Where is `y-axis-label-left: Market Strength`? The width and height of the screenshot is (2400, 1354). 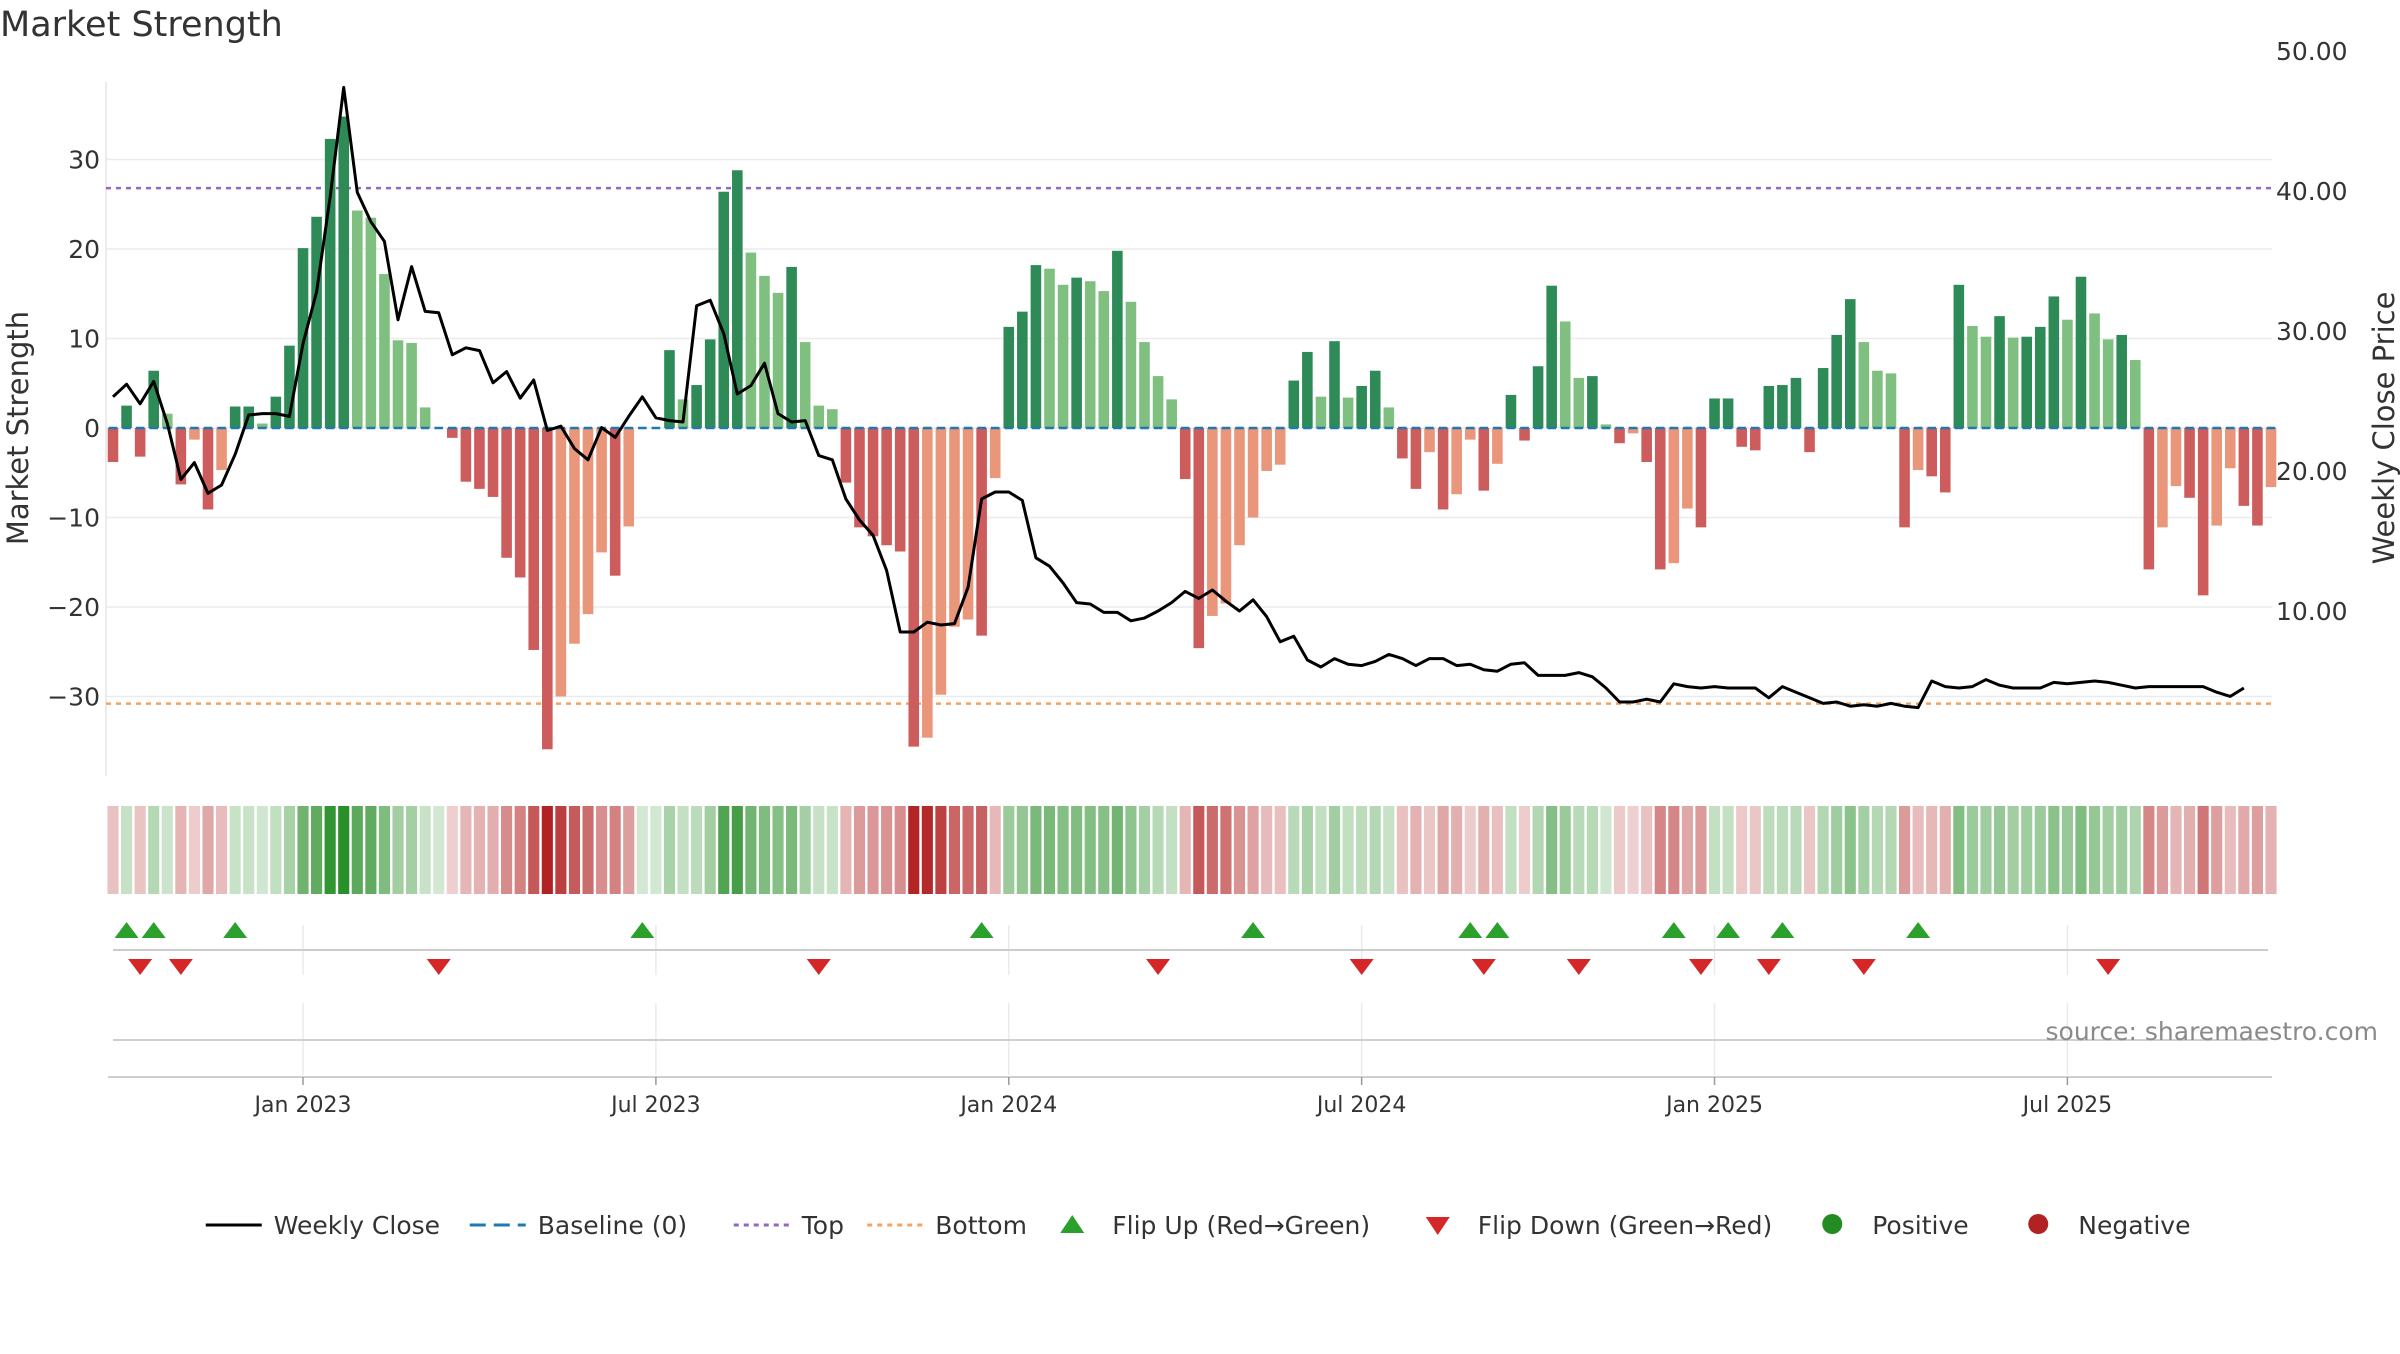
y-axis-label-left: Market Strength is located at coordinates (18, 428).